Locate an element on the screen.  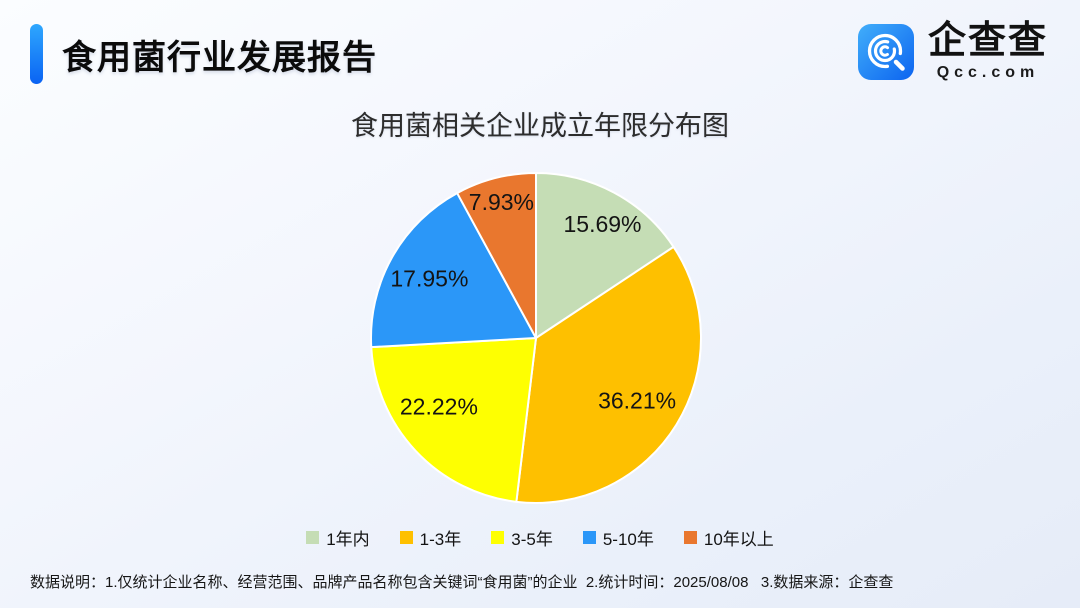
qcc-logo-domain: Qcc.com is located at coordinates (988, 72).